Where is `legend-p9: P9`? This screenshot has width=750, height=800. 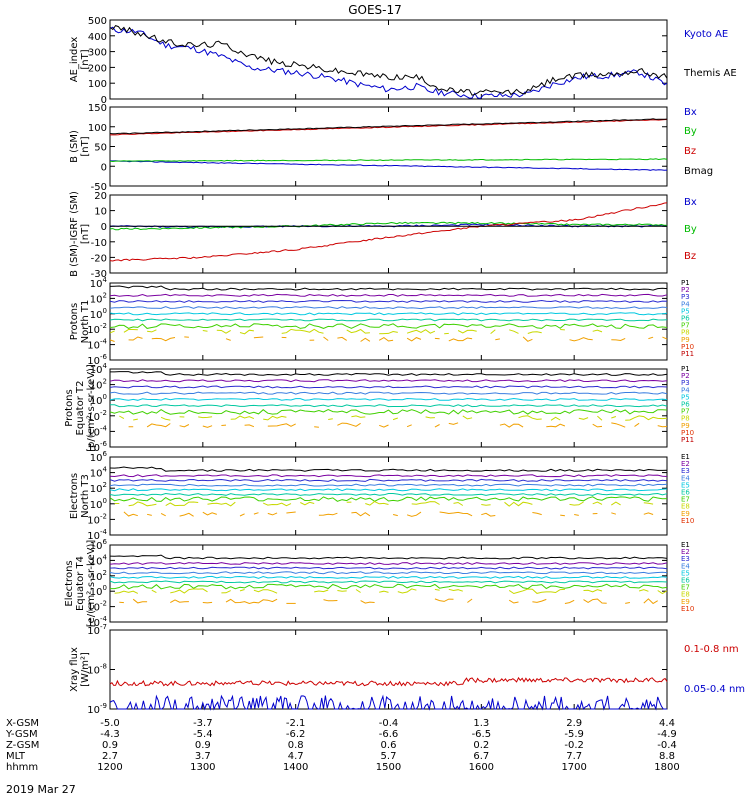 legend-p9: P9 is located at coordinates (685, 426).